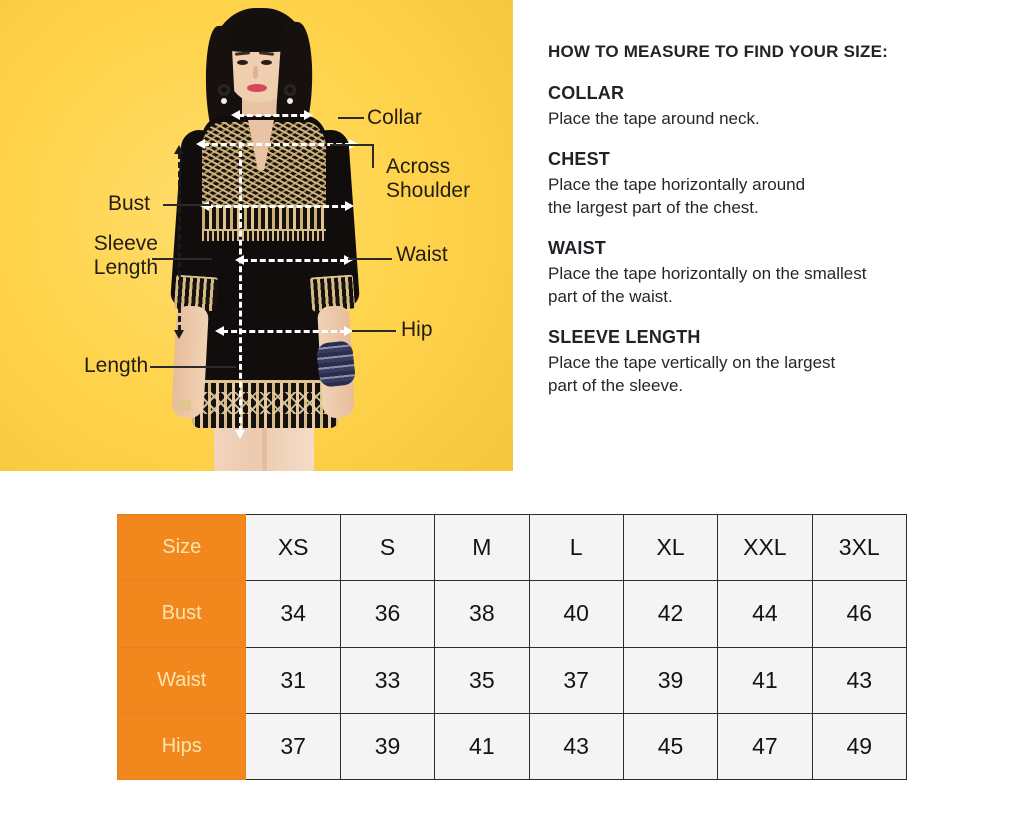  Describe the element at coordinates (182, 259) in the screenshot. I see `sleeve-length-leader-line` at that location.